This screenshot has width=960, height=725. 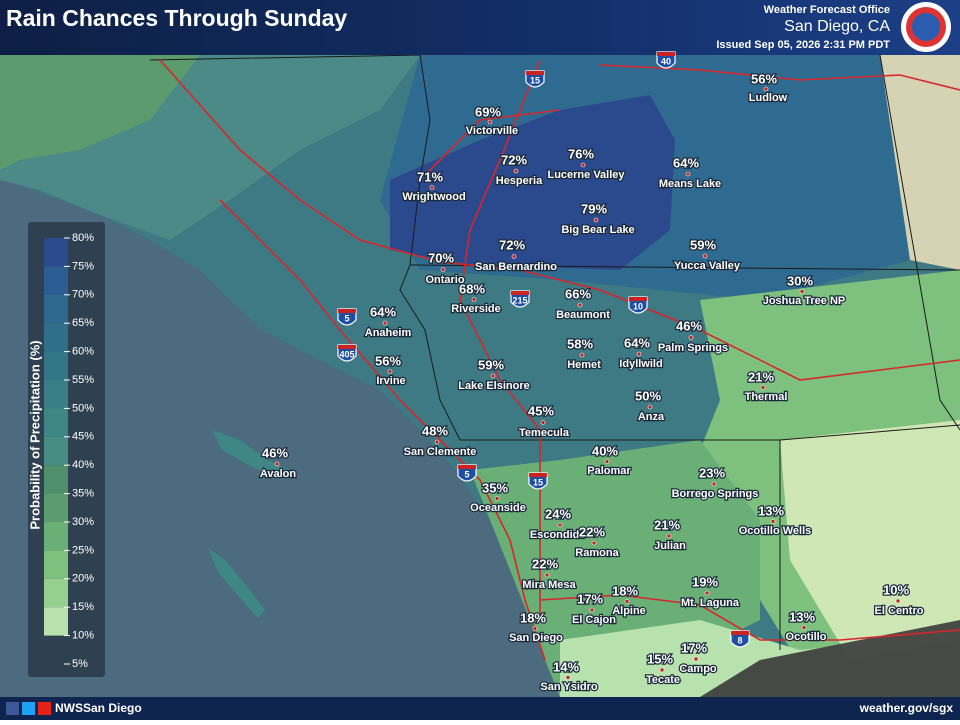 I want to click on pop-label: 71%, so click(x=430, y=176).